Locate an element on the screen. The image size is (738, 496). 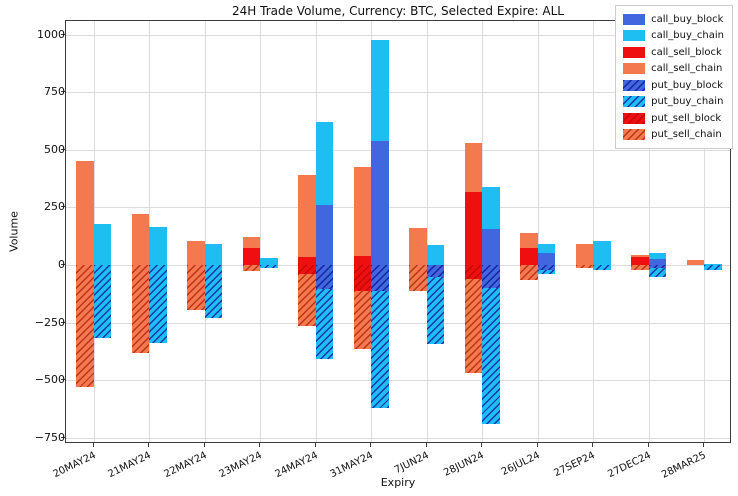
bar-segment-put_sell_chain-31MAY24 is located at coordinates (362, 320).